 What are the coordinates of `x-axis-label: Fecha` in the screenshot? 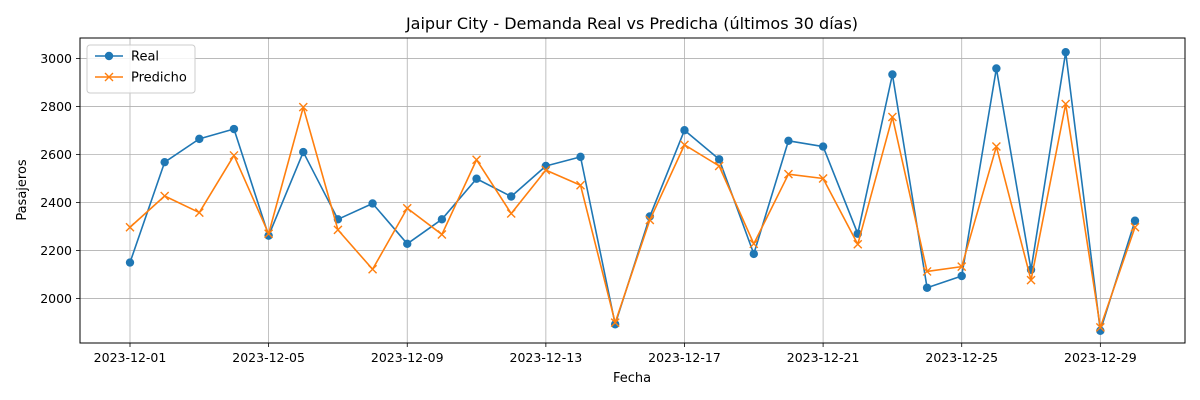 It's located at (632, 378).